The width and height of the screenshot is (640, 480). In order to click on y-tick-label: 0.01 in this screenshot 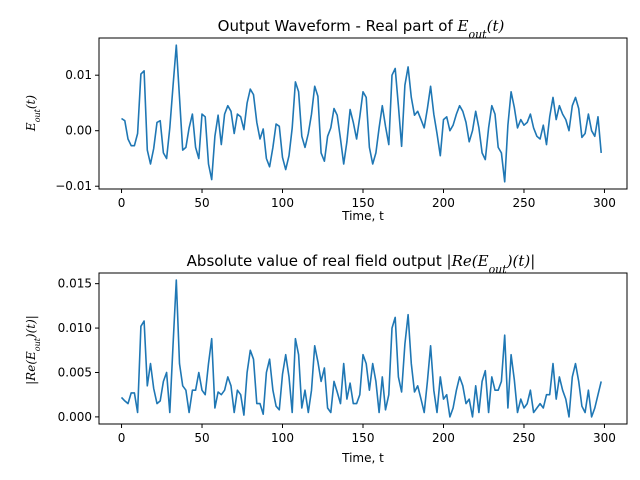, I will do `click(78, 75)`.